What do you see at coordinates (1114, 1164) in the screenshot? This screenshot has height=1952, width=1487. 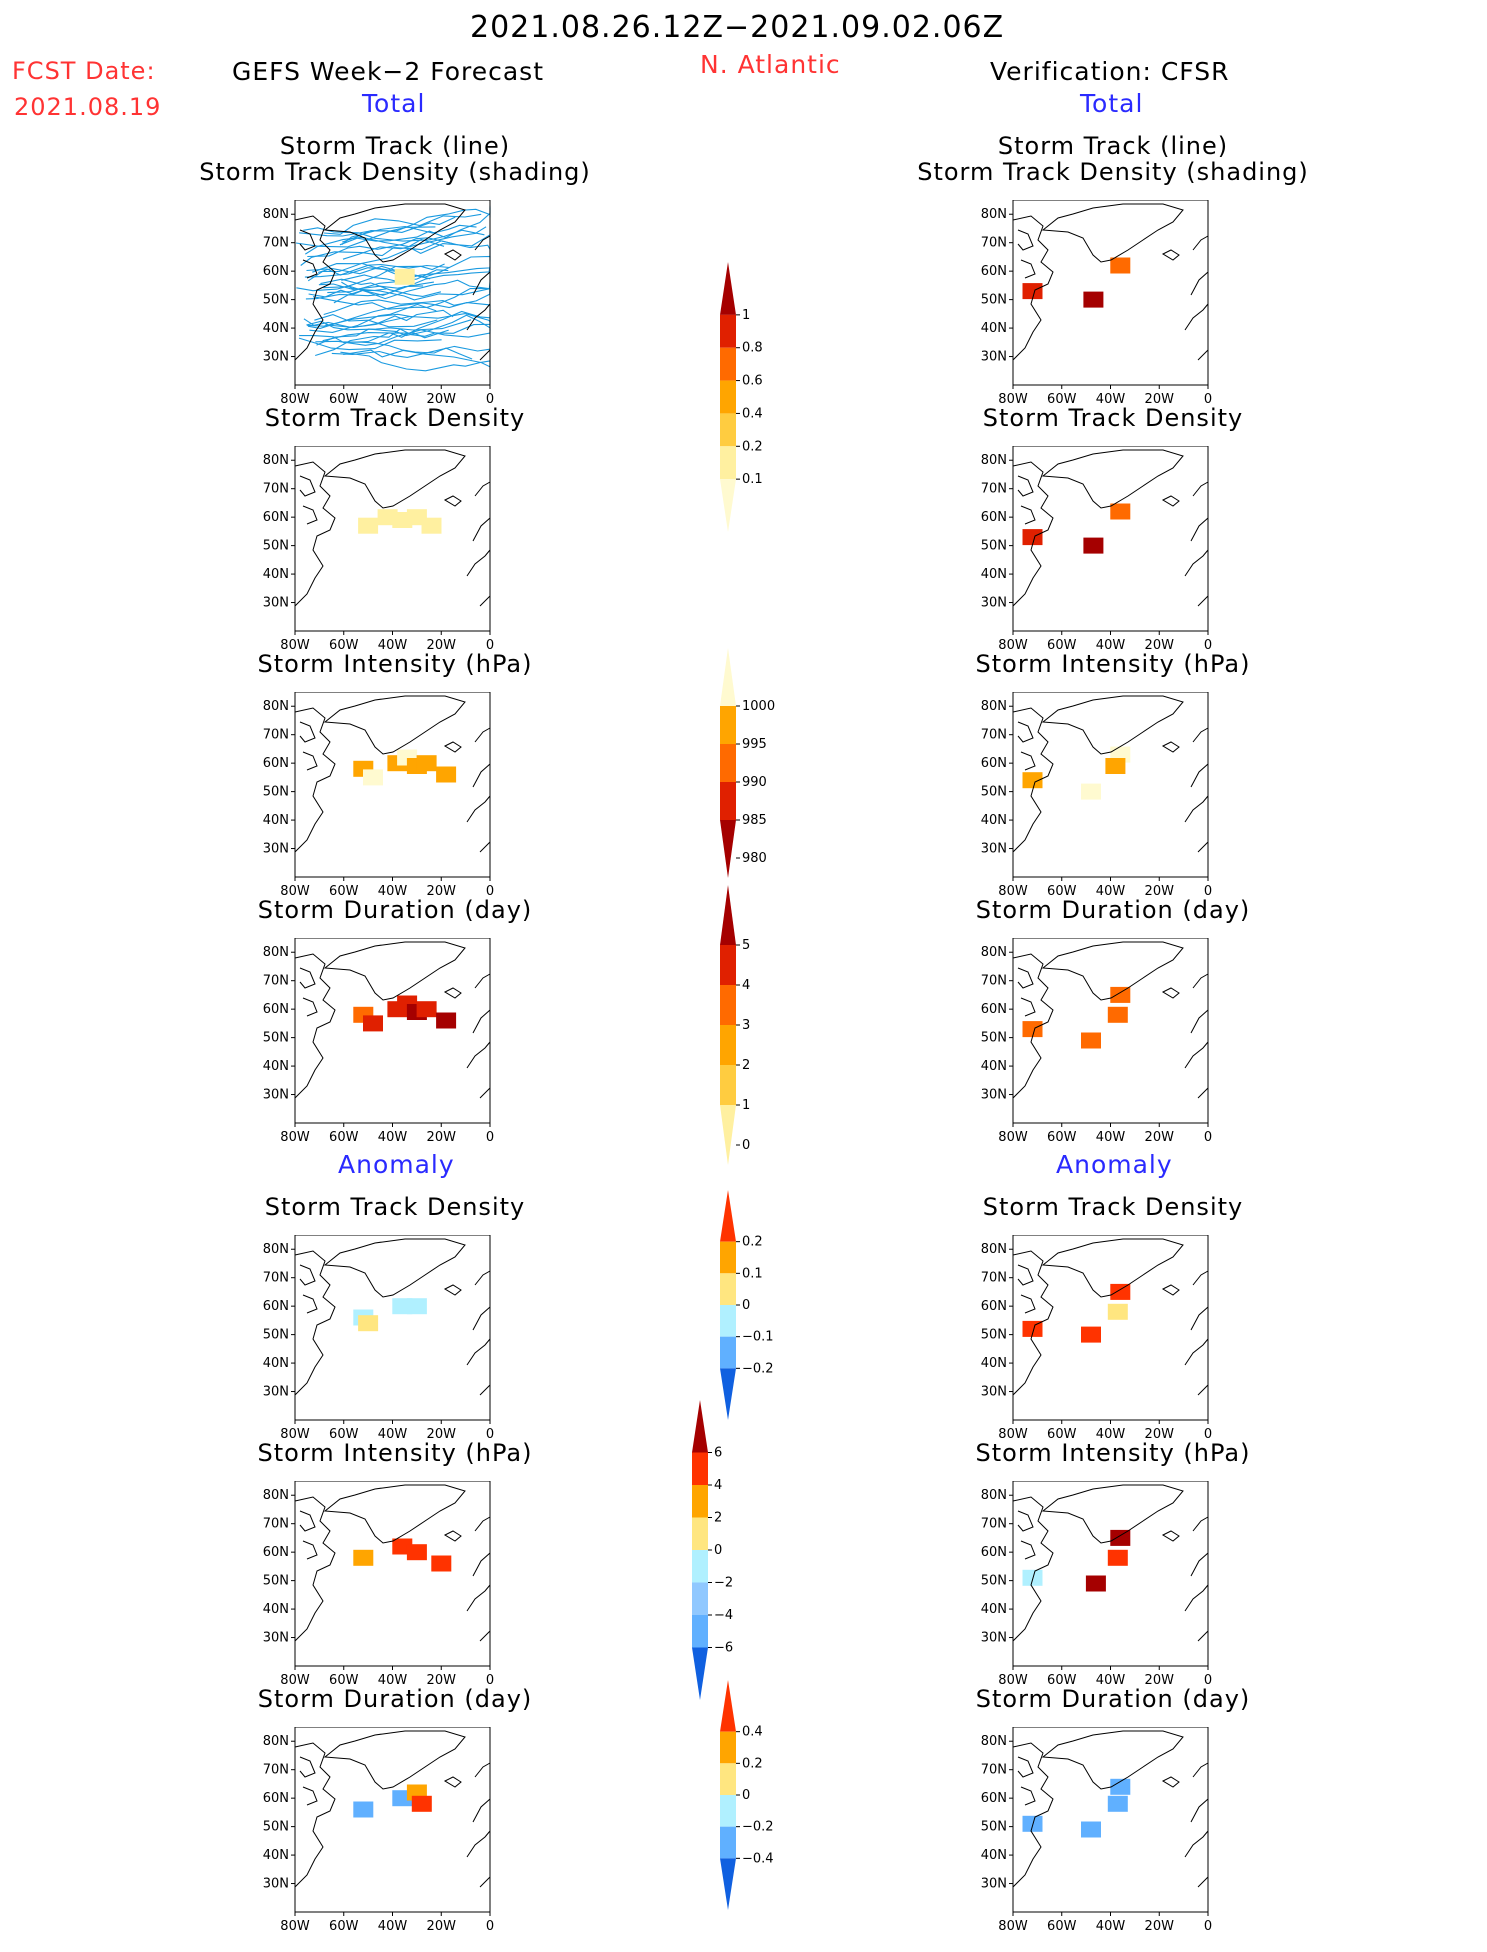 I see `right-anomaly-label: Anomaly` at bounding box center [1114, 1164].